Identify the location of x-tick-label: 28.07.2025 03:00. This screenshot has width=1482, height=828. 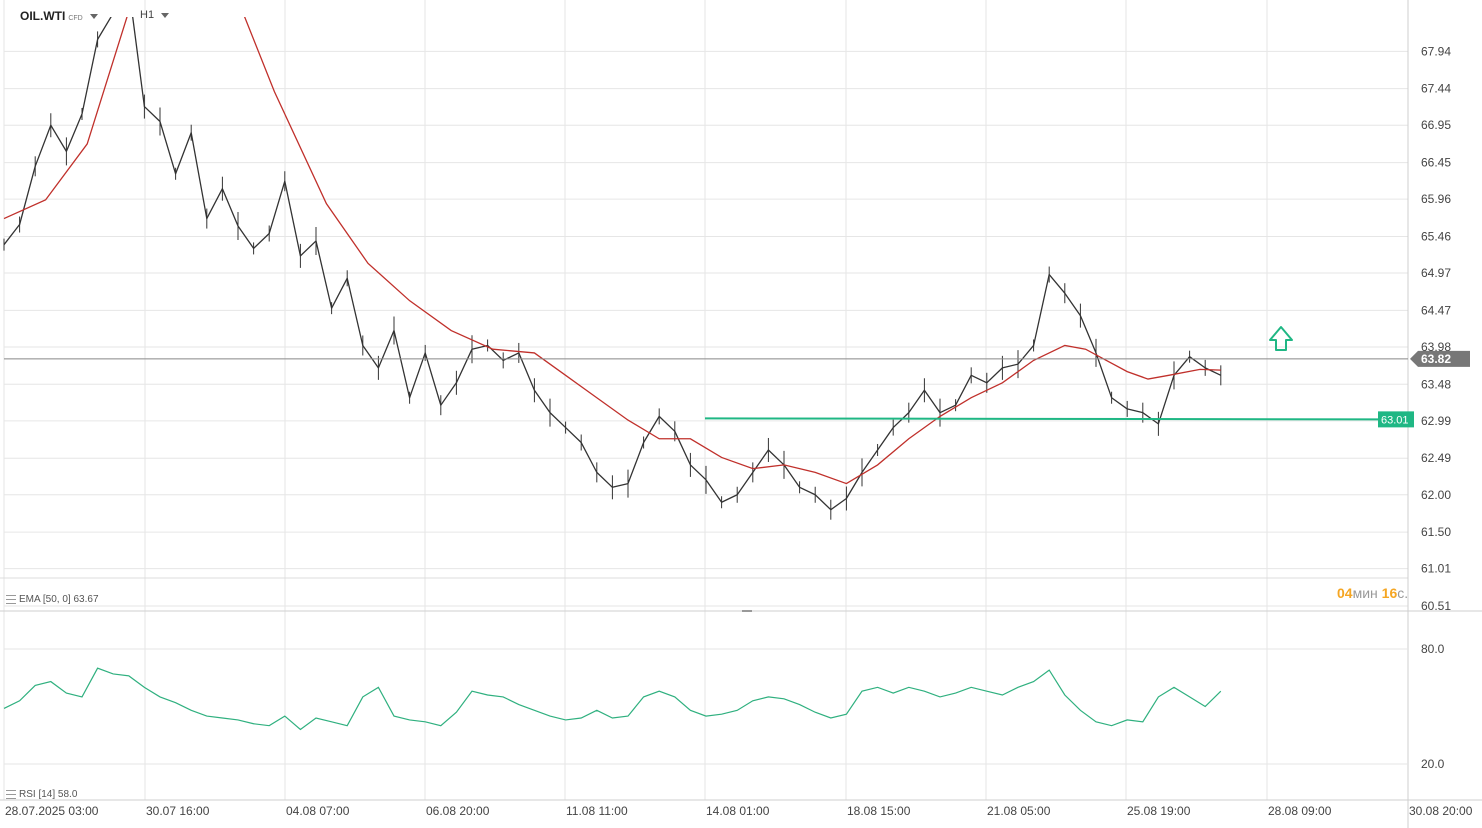
(52, 811).